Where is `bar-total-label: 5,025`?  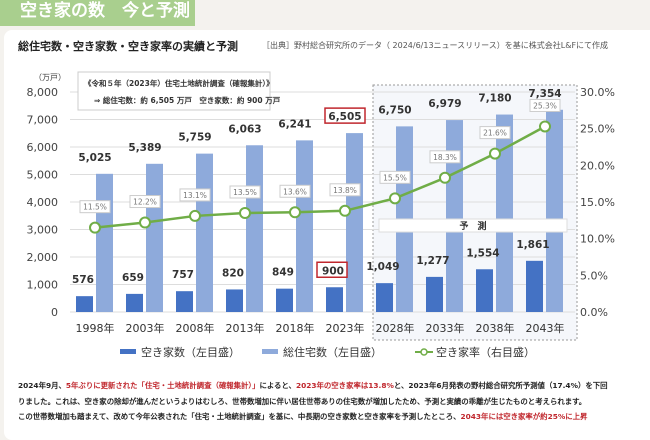 bar-total-label: 5,025 is located at coordinates (94, 158).